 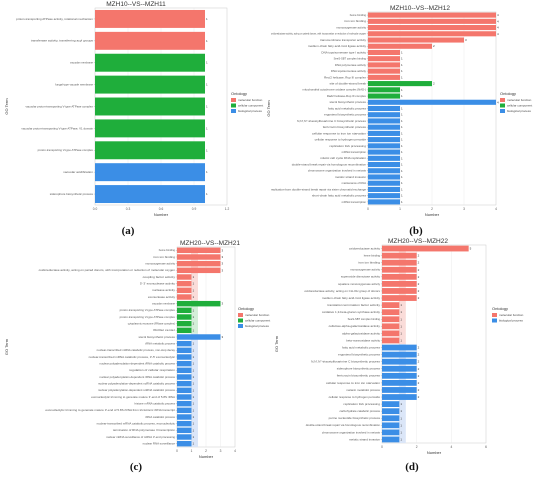 I want to click on category-label: translation termination factor activity, so click(x=354, y=305).